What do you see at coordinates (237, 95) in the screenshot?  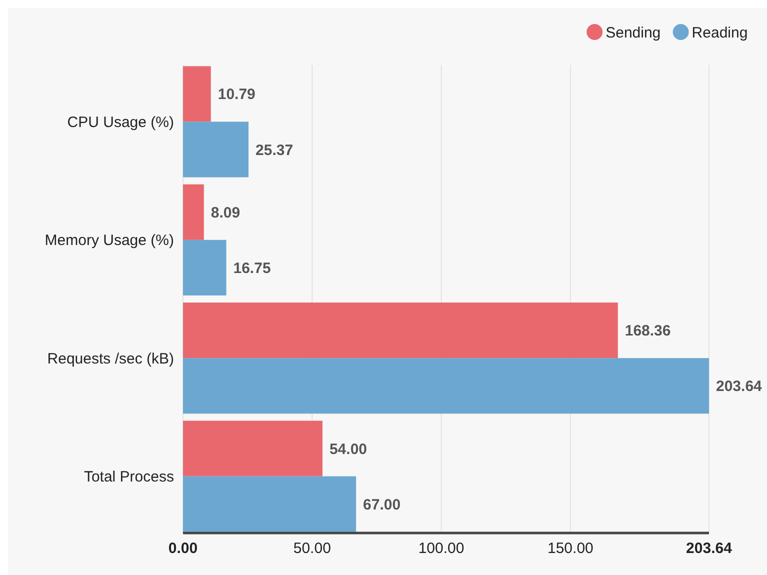 I see `text: 10.79` at bounding box center [237, 95].